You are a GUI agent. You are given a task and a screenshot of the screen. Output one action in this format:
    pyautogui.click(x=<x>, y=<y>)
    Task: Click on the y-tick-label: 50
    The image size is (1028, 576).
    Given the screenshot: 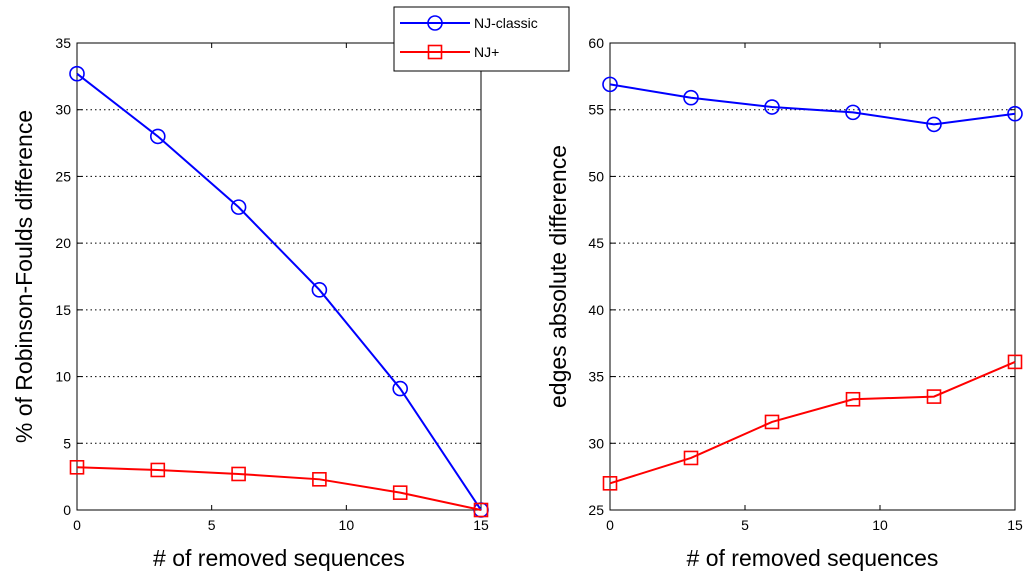 What is the action you would take?
    pyautogui.click(x=596, y=176)
    